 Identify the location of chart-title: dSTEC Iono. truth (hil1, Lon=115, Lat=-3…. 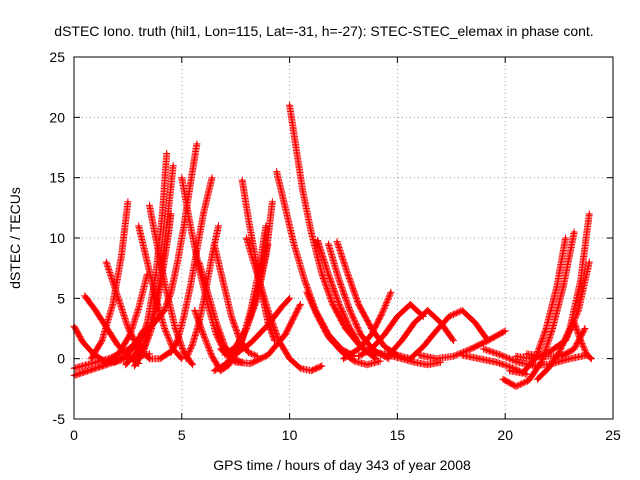
(323, 31).